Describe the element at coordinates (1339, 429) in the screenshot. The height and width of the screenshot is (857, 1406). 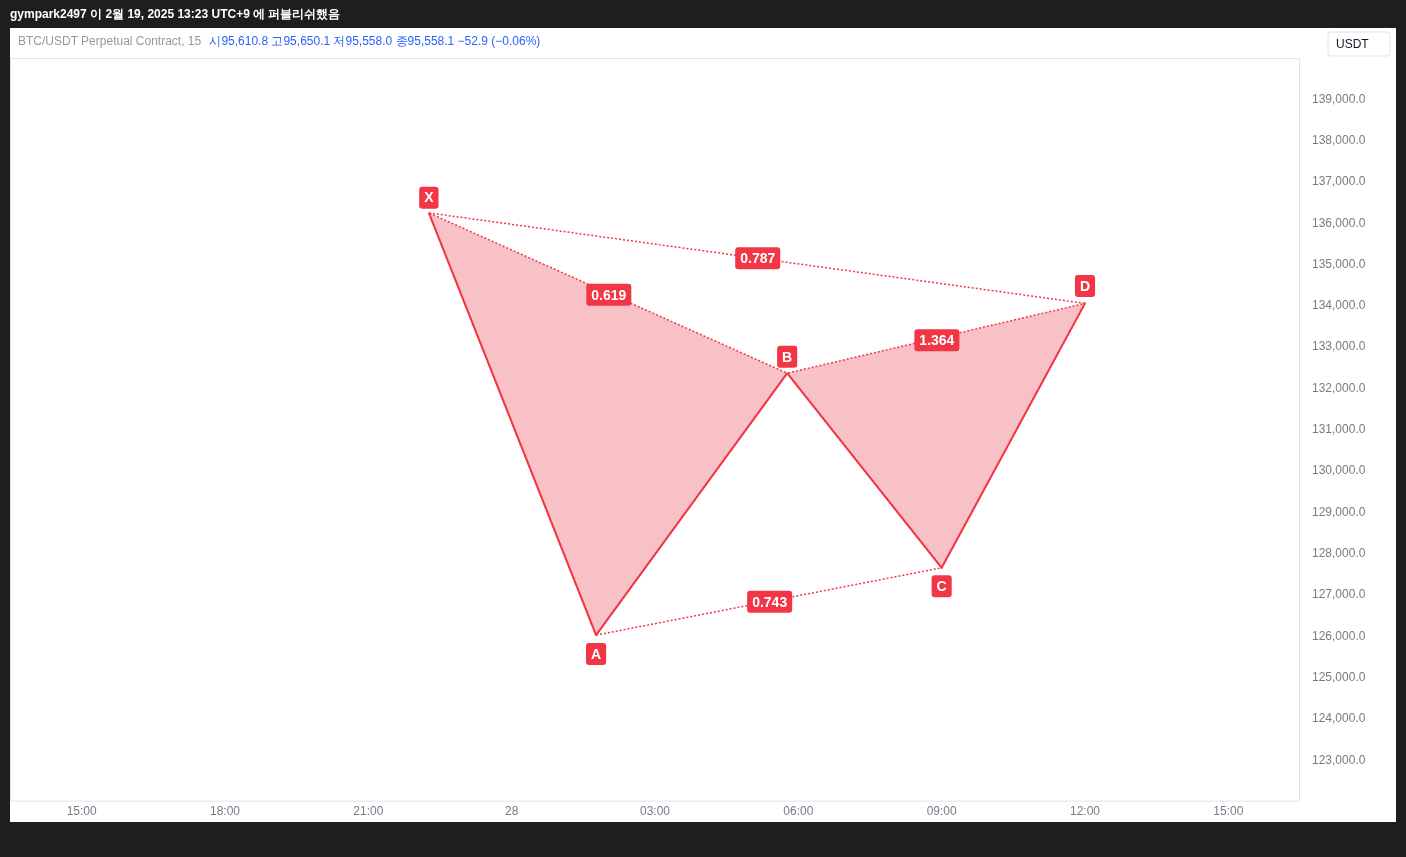
I see `y-tick-label: 131,000.0` at that location.